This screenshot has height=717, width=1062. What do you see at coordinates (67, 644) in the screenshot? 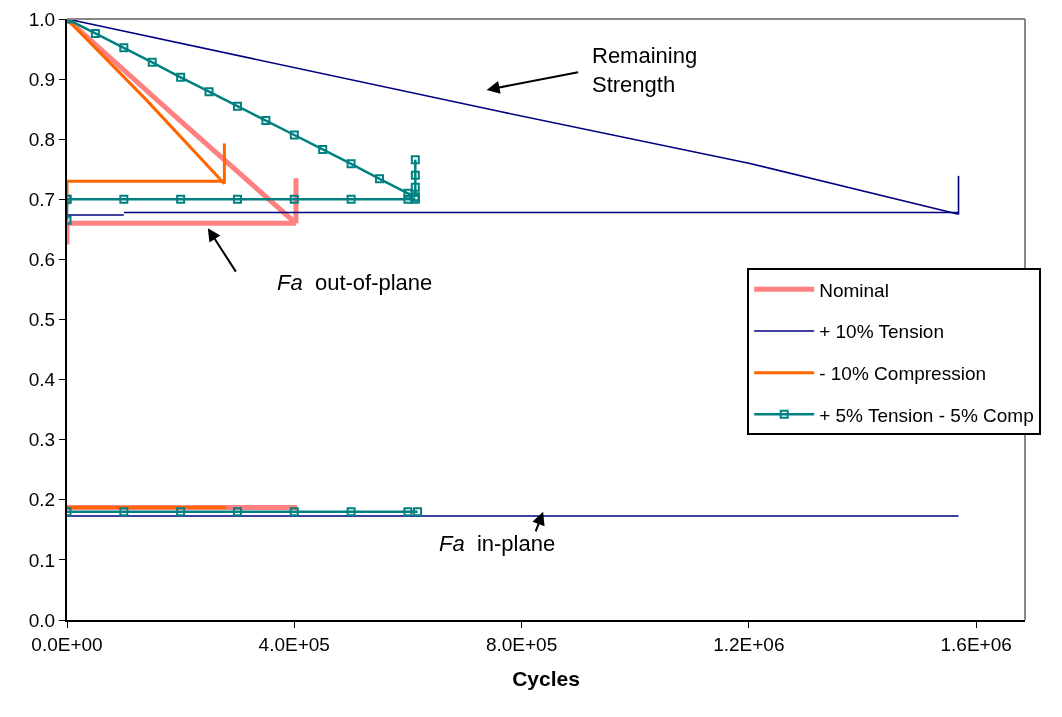
I see `x-tick-label: 0.0E+00` at bounding box center [67, 644].